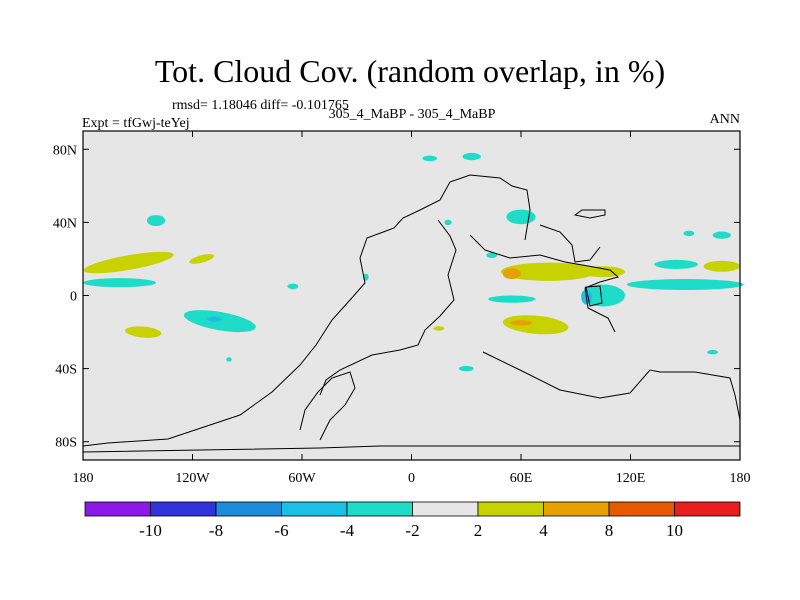  What do you see at coordinates (150, 530) in the screenshot?
I see `colorbar-label-0: -10` at bounding box center [150, 530].